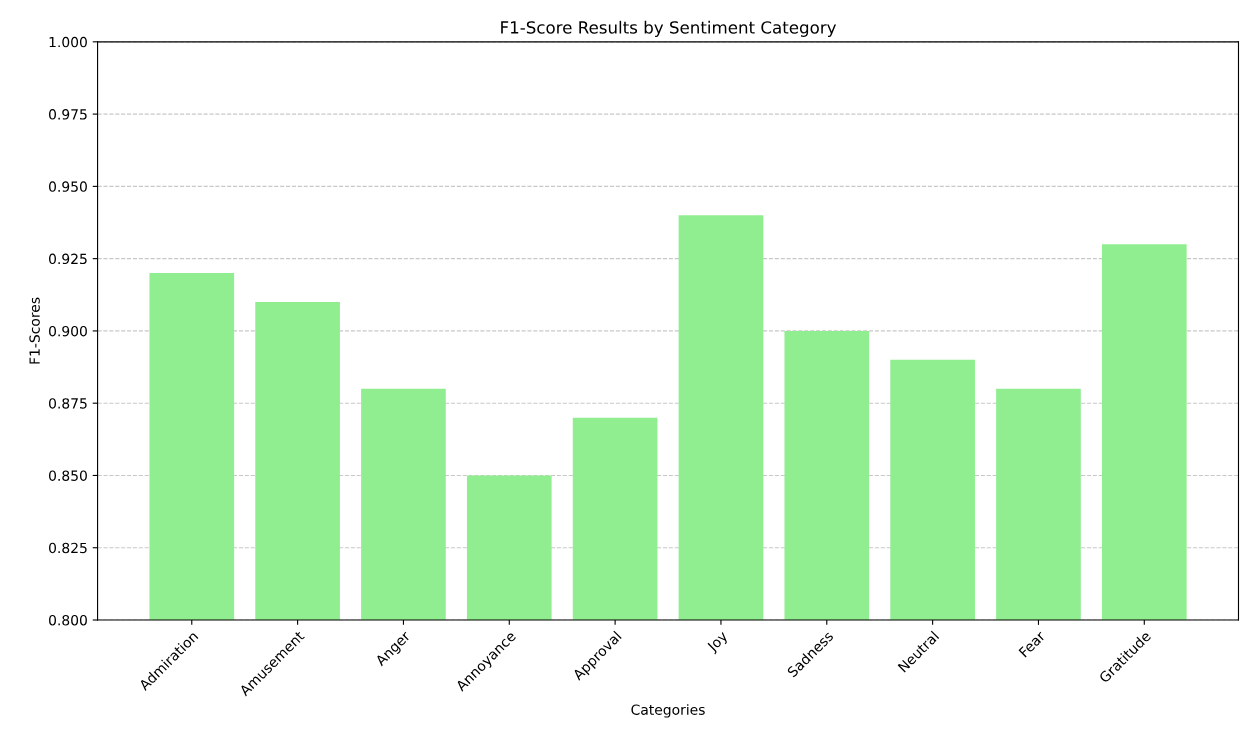 The width and height of the screenshot is (1251, 747). Describe the element at coordinates (68, 42) in the screenshot. I see `y-tick-label: 1.000` at that location.